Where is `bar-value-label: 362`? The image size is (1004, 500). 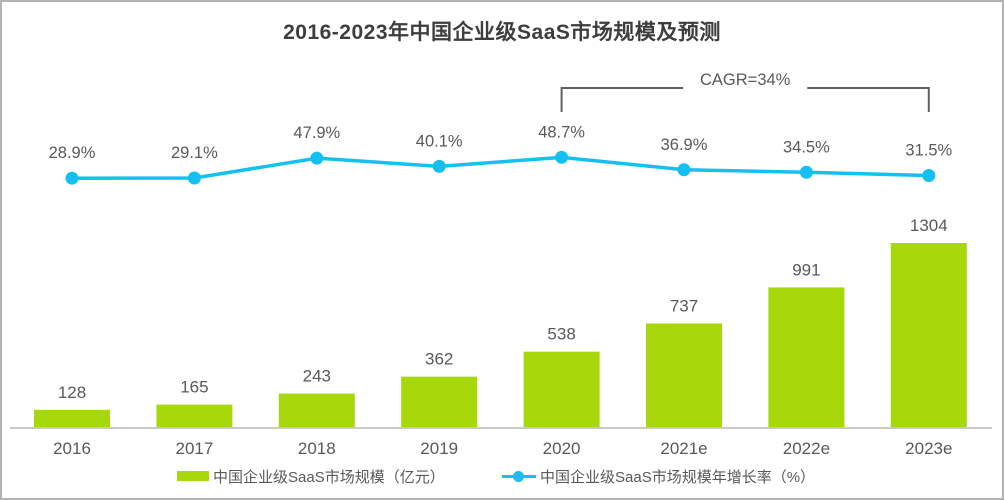 bar-value-label: 362 is located at coordinates (439, 359).